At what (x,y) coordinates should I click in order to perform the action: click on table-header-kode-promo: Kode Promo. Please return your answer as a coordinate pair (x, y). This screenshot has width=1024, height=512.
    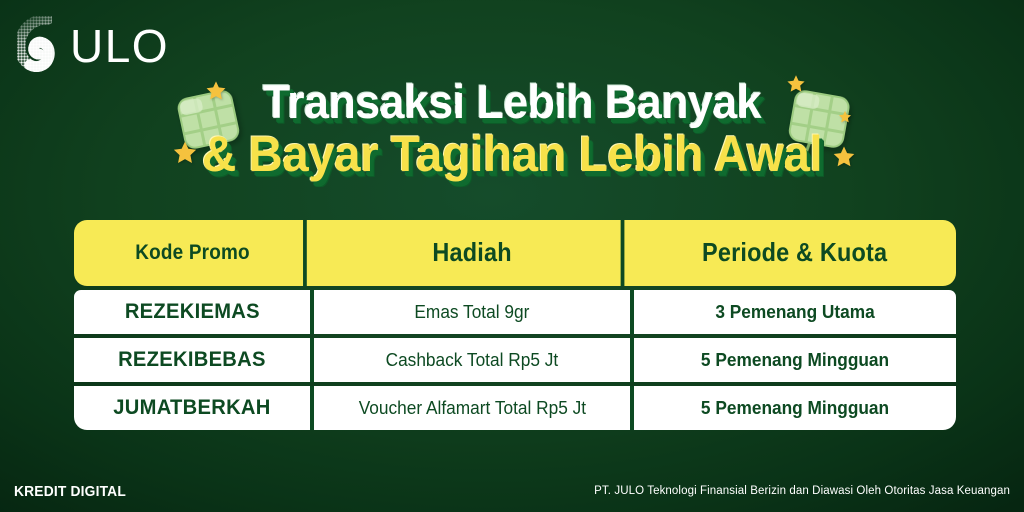
    Looking at the image, I should click on (194, 253).